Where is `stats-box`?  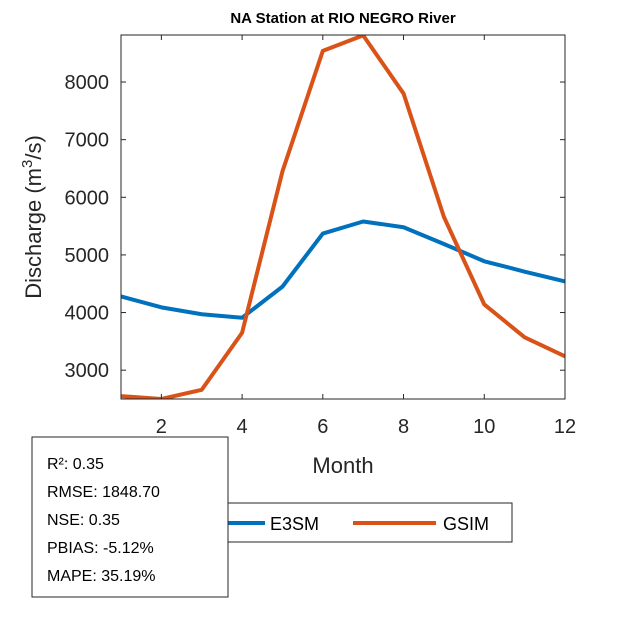 stats-box is located at coordinates (130, 517).